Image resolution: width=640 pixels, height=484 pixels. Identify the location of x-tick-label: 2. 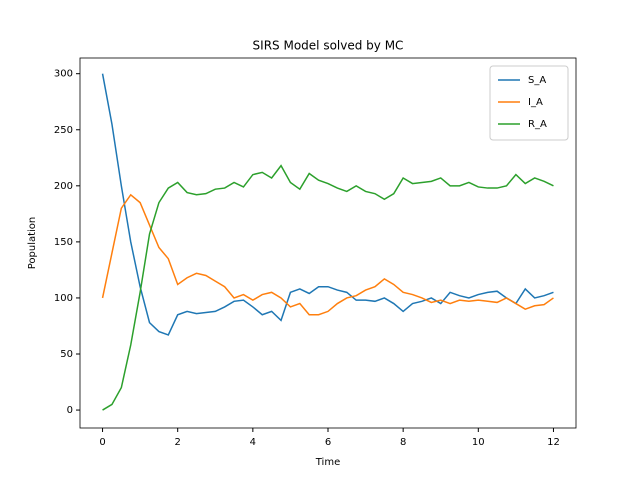
(178, 442).